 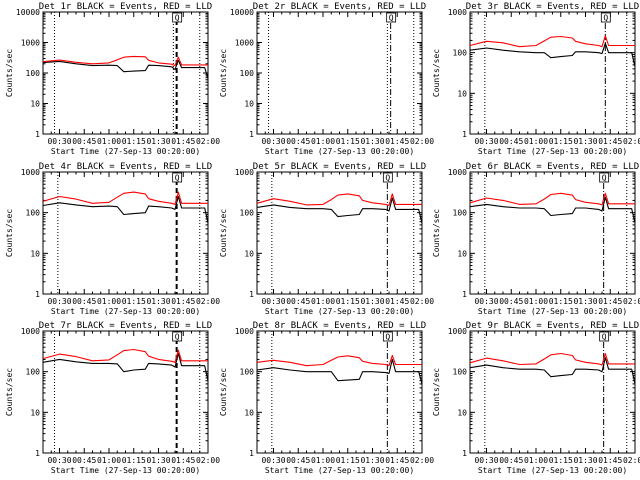 I want to click on panel-title: Det 5r BLACK = Events, RED = LLD, so click(x=339, y=167).